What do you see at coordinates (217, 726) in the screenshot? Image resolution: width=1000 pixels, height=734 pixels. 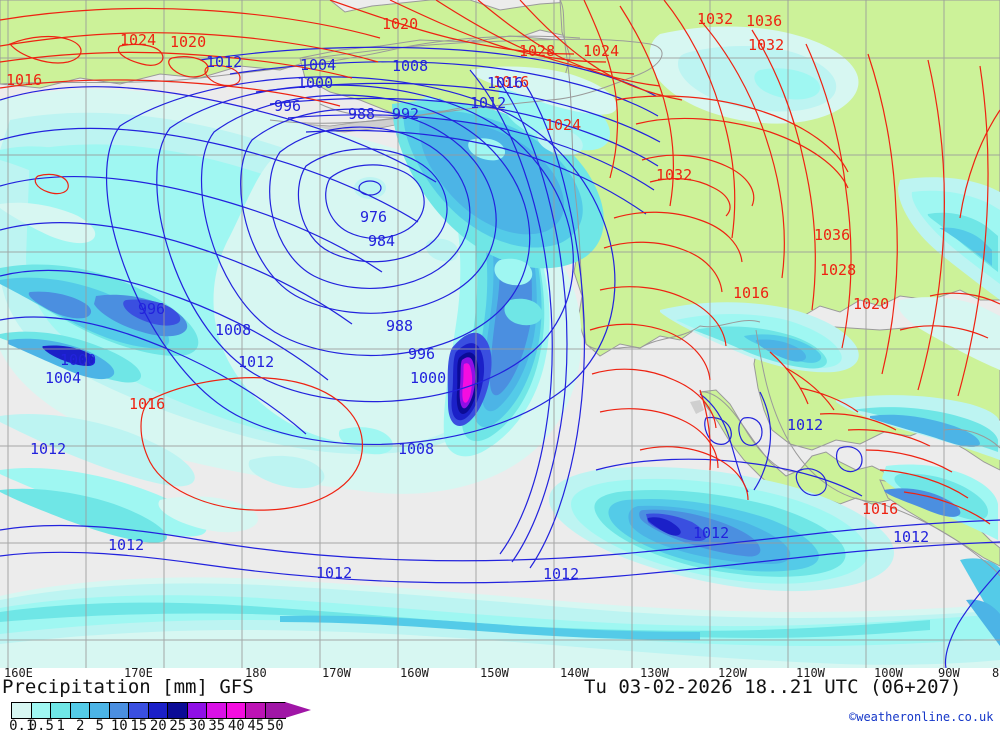 I see `colorbar-tick-35: 35` at bounding box center [217, 726].